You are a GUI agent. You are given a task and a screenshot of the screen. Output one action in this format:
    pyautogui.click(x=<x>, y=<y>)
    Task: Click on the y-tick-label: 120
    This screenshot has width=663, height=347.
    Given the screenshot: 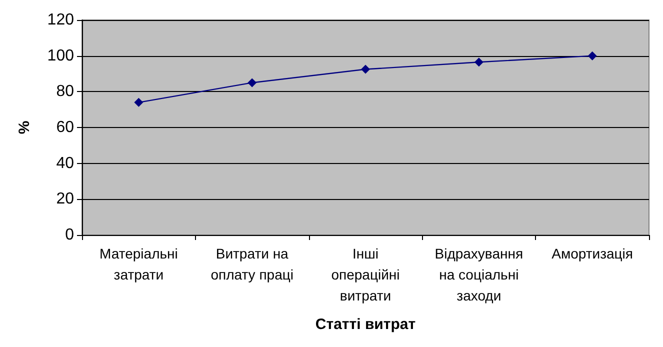 What is the action you would take?
    pyautogui.click(x=60, y=20)
    